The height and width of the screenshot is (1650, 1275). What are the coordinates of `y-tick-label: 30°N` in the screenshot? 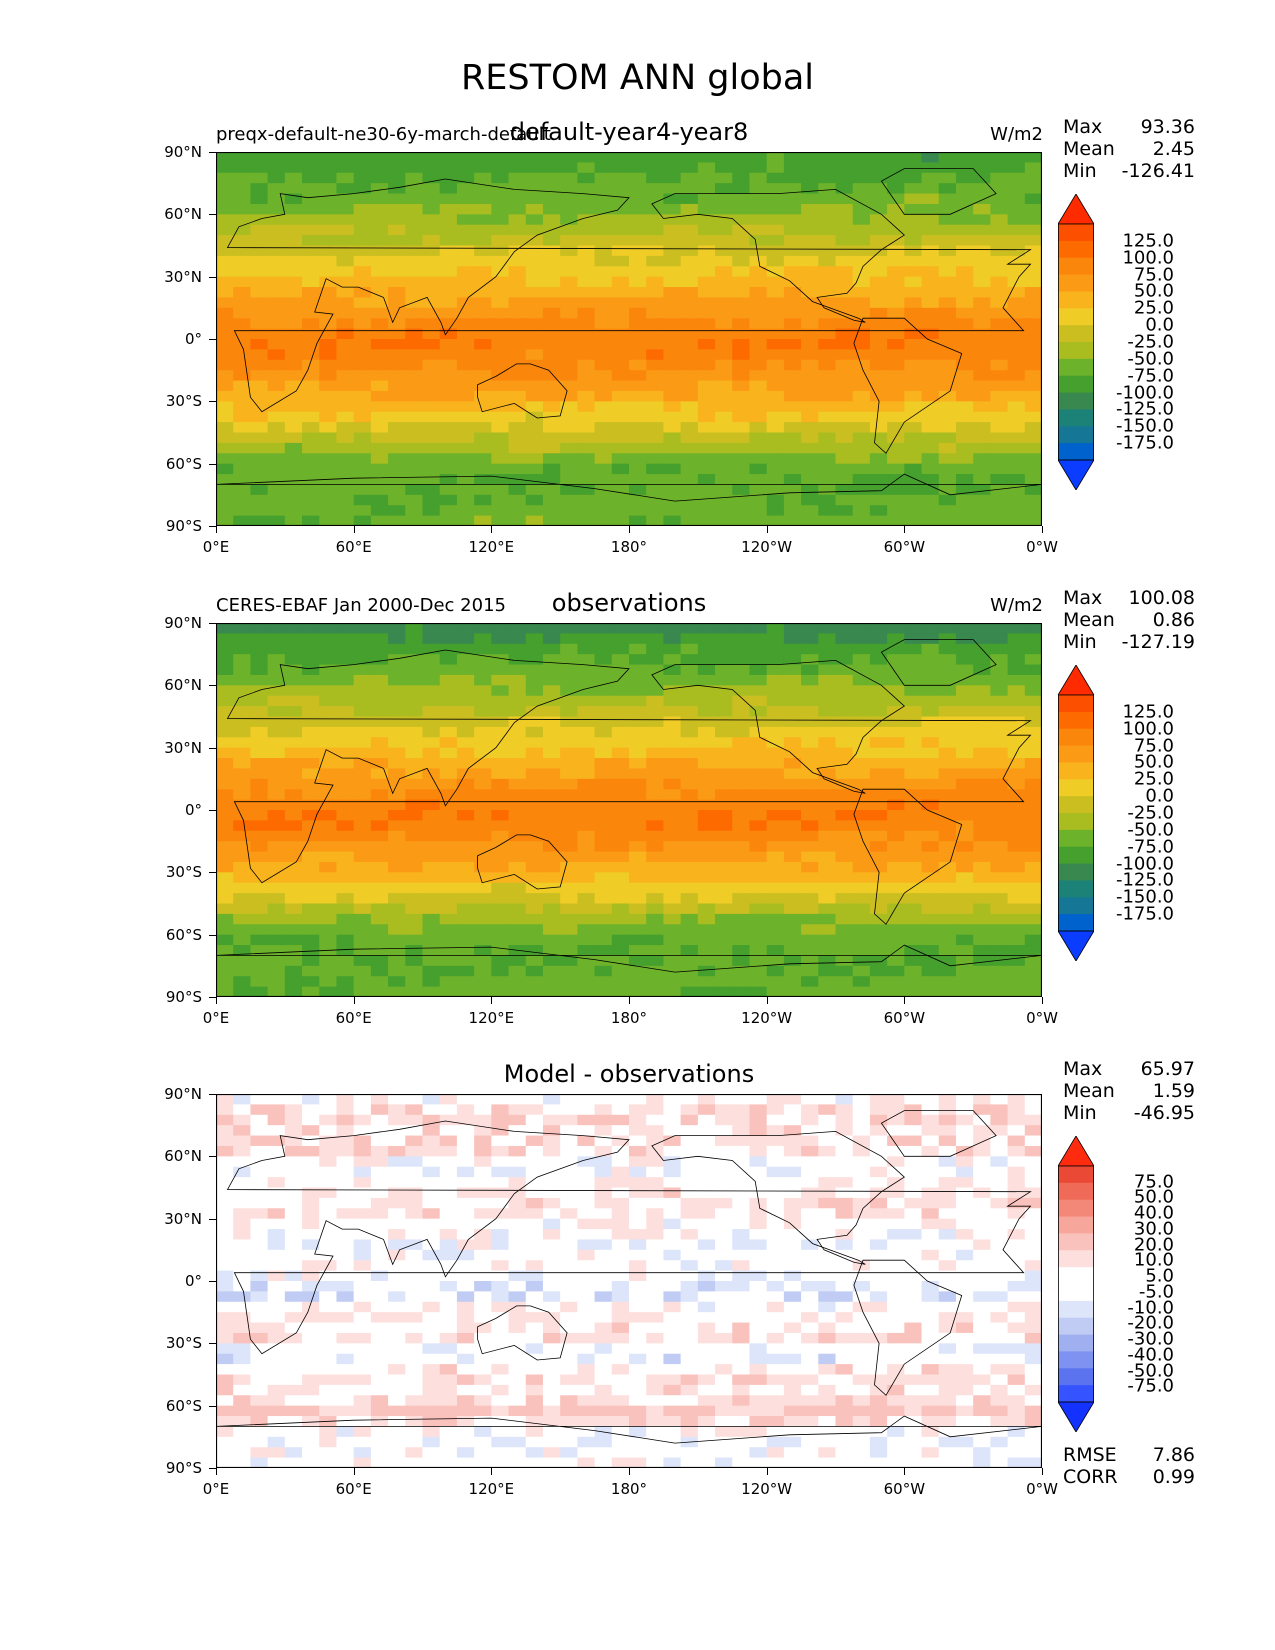 It's located at (183, 747).